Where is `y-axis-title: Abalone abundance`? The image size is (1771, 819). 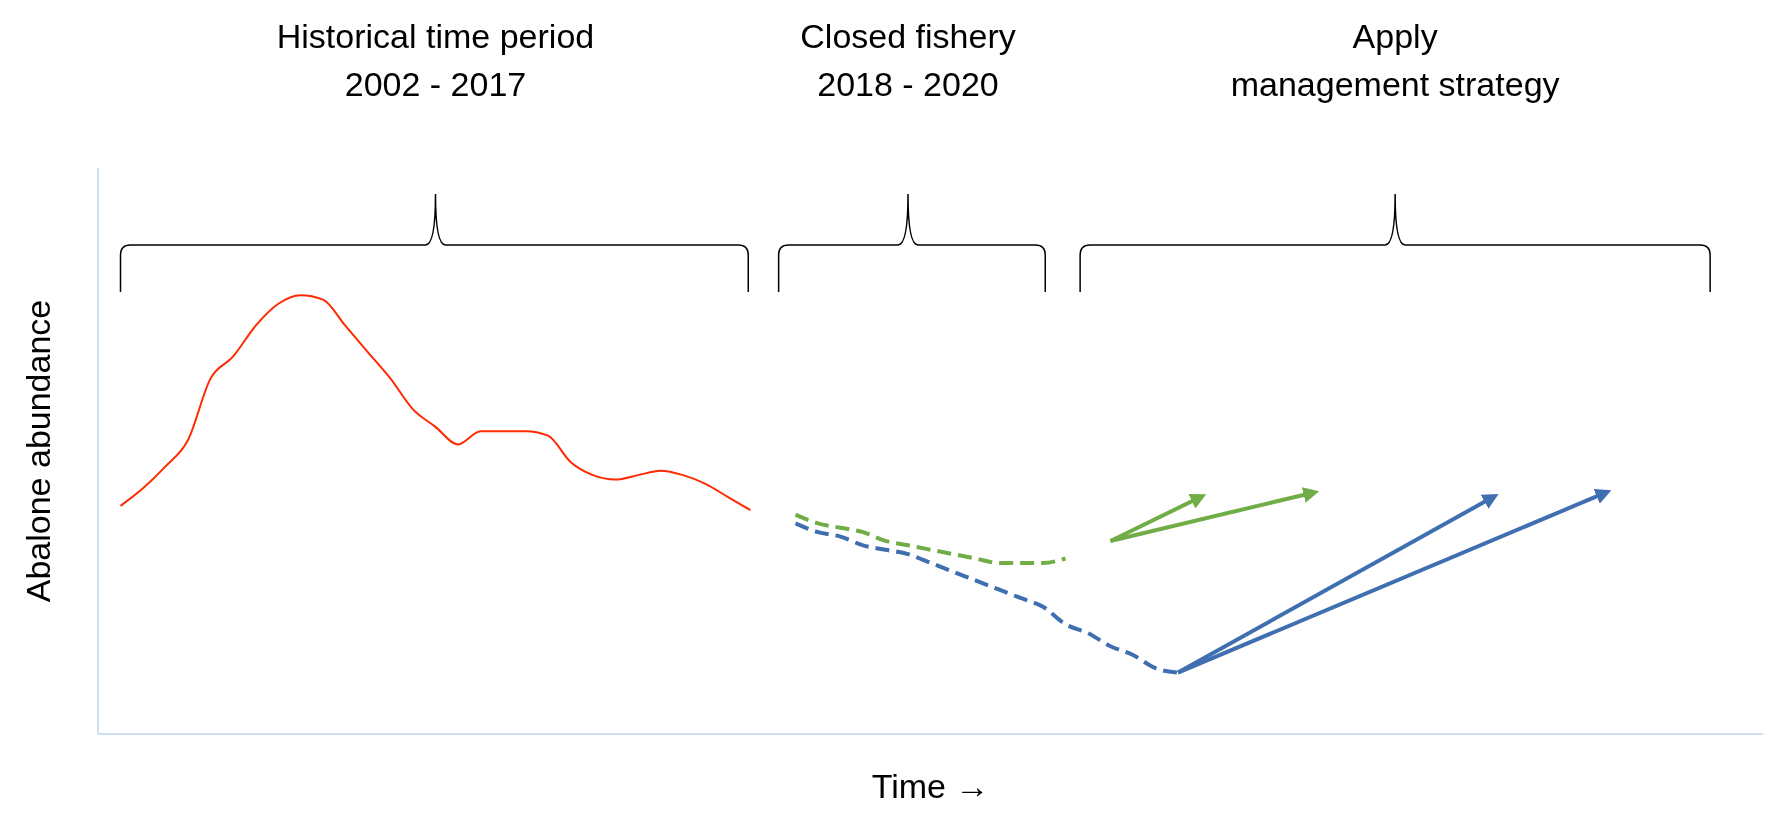
y-axis-title: Abalone abundance is located at coordinates (38, 451).